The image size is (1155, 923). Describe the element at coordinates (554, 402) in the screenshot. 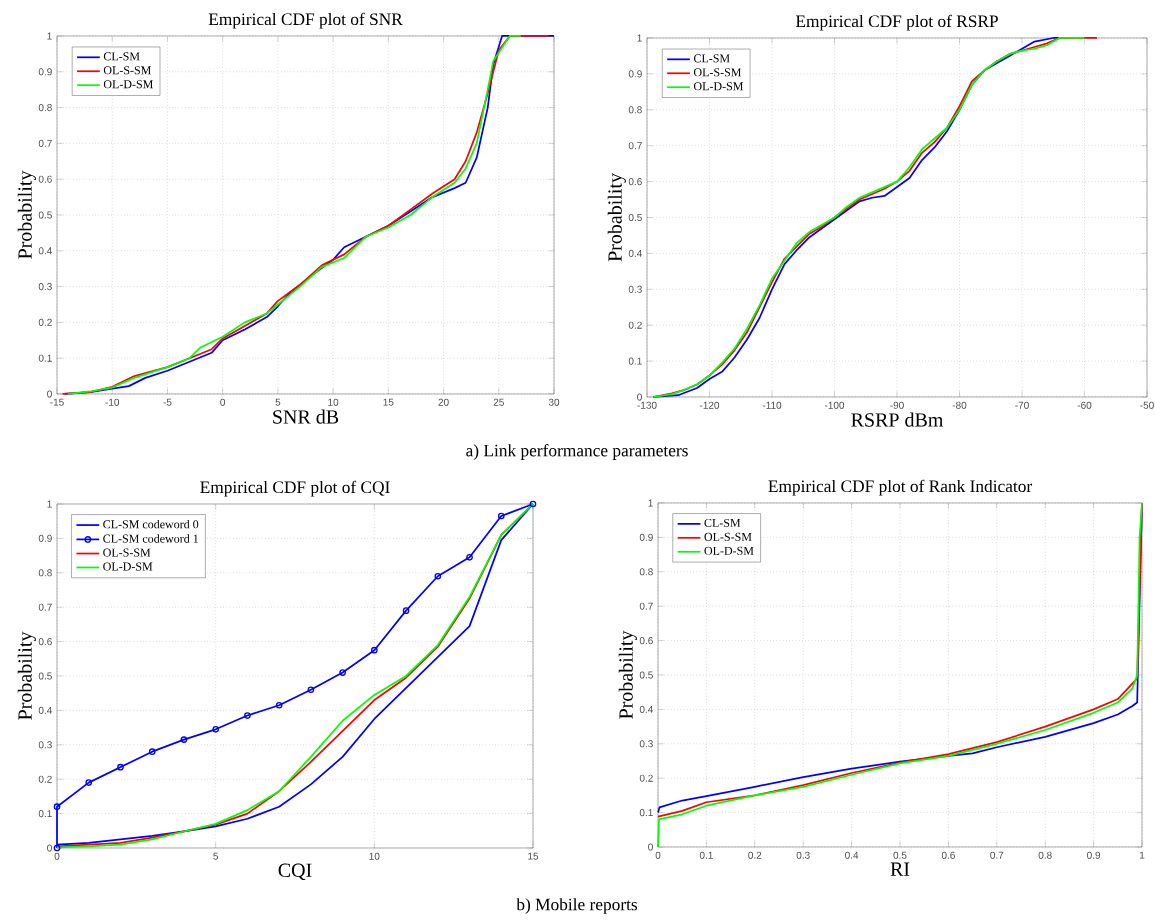

I see `x-tick-label: 30` at that location.